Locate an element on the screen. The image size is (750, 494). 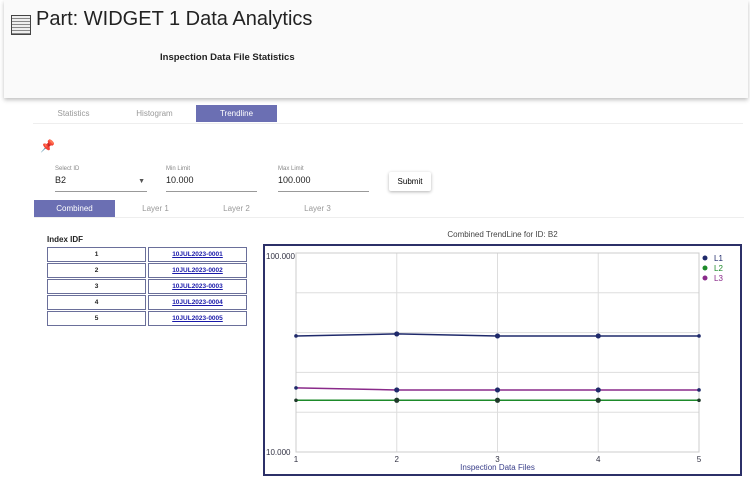
file-link: 10JUL2023-0001 is located at coordinates (197, 254).